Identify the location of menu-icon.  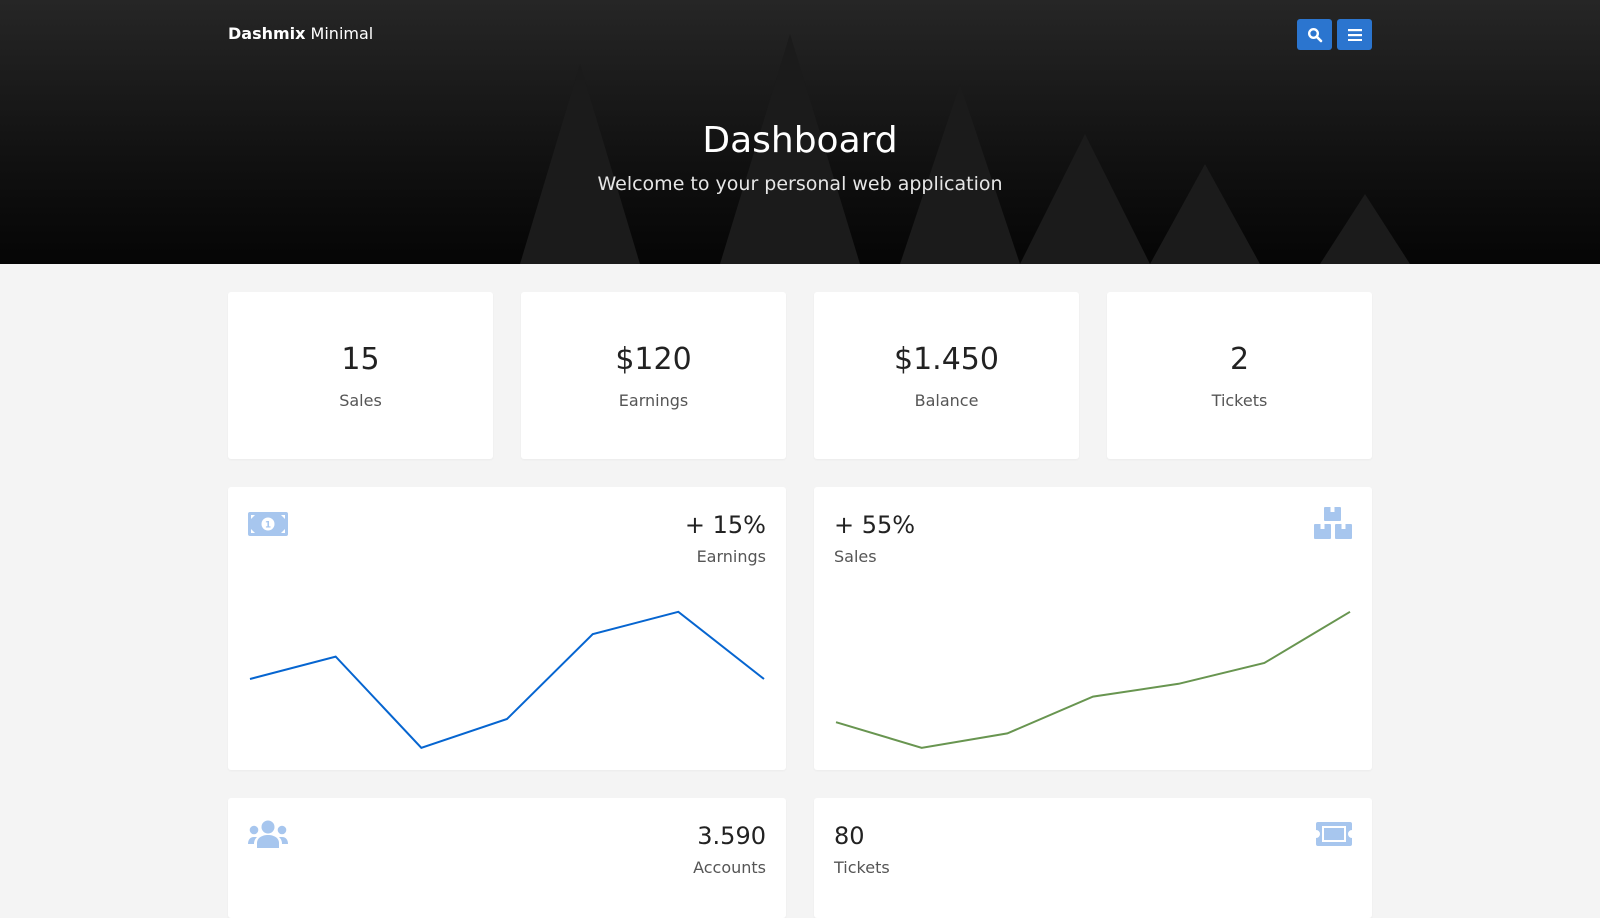
(1354, 34).